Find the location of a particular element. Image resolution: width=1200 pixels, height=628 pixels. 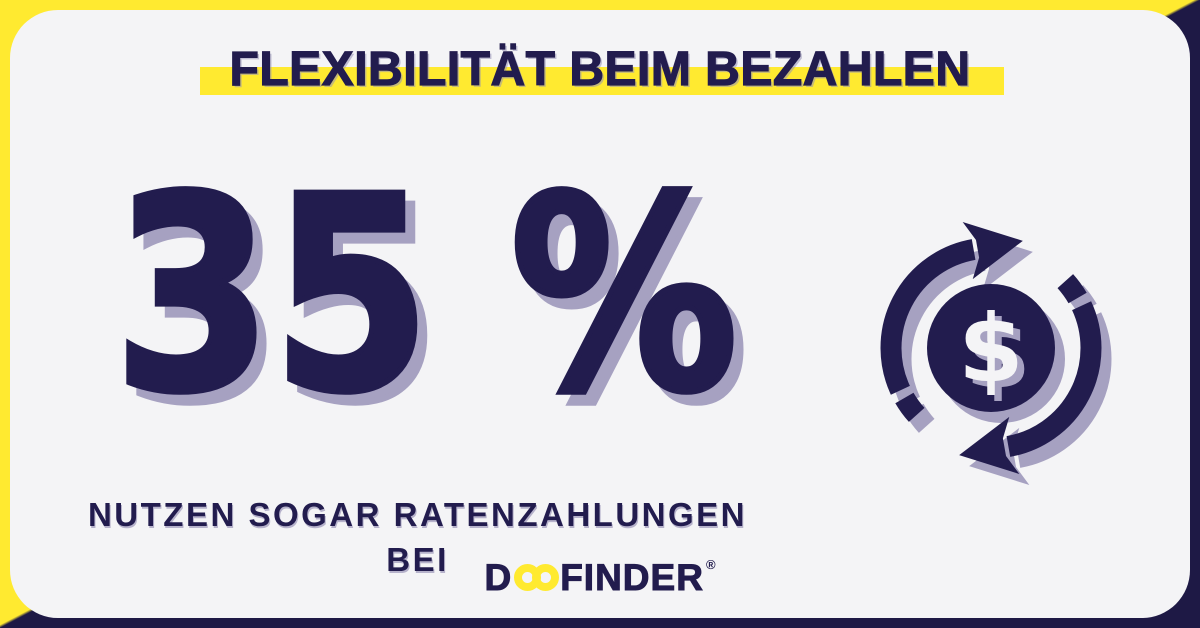

infinity-icon is located at coordinates (537, 577).